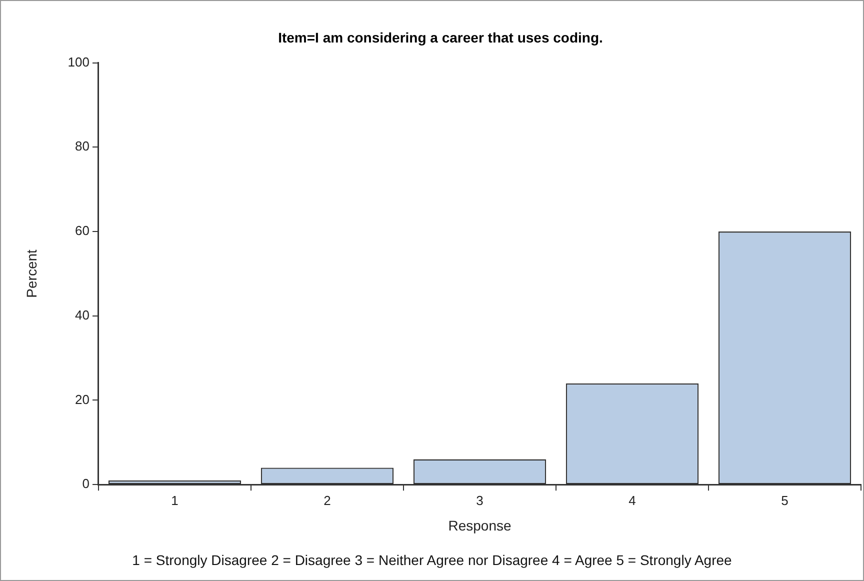 This screenshot has width=864, height=581. What do you see at coordinates (174, 500) in the screenshot?
I see `x-tick-label: 1` at bounding box center [174, 500].